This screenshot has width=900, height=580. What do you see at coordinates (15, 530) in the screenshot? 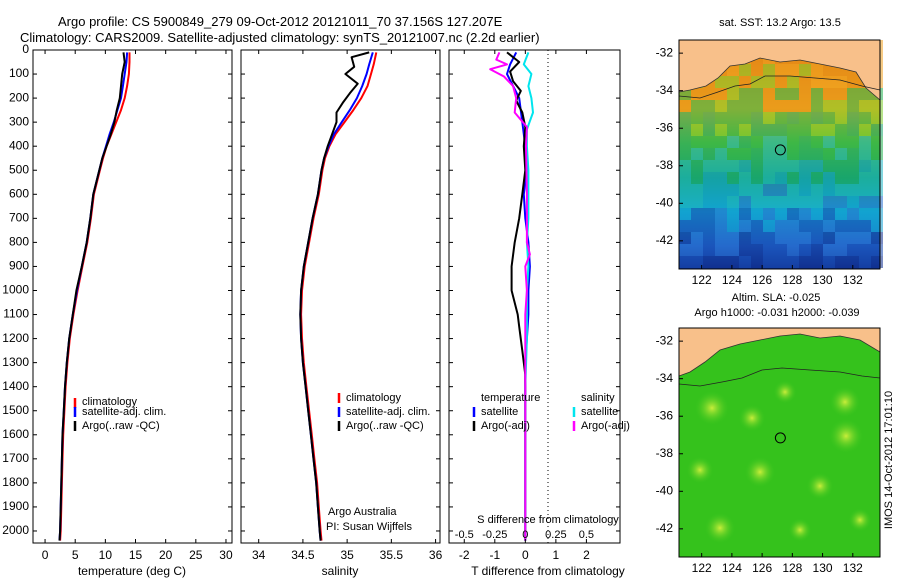
I see `y-tick-label: 2000` at bounding box center [15, 530].